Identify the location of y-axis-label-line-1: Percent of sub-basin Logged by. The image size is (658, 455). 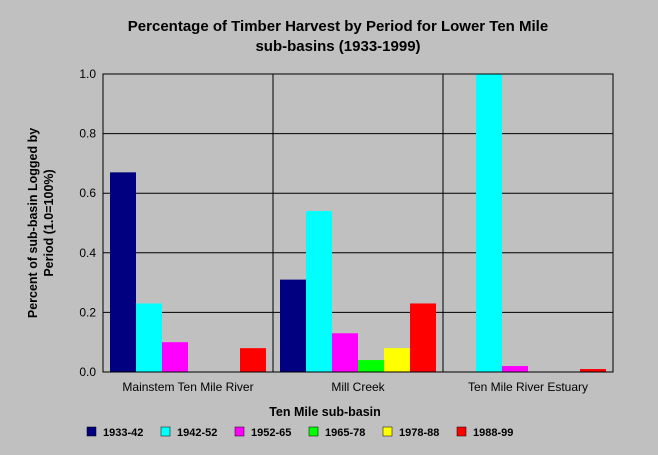
(33, 223).